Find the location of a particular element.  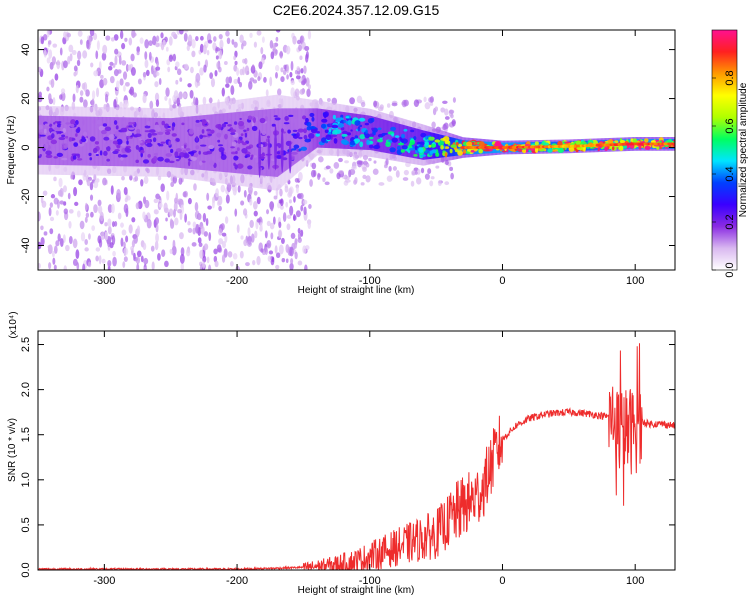

y-tick-label: 2.0 is located at coordinates (26, 389).